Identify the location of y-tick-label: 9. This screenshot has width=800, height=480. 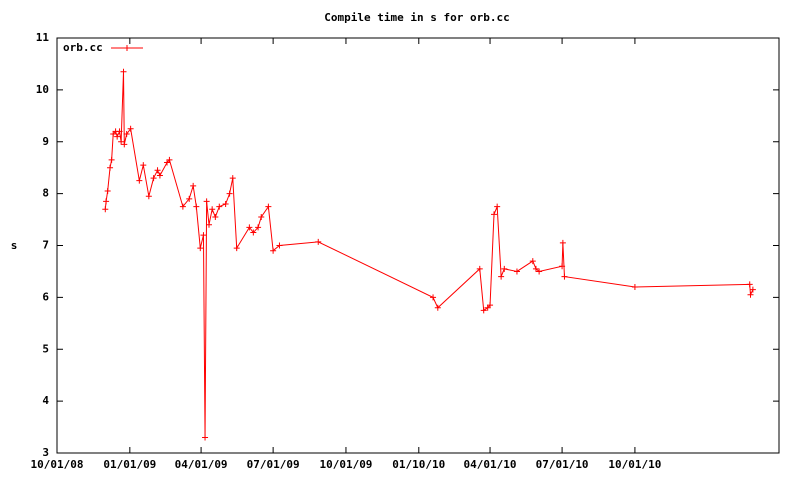
(45, 141).